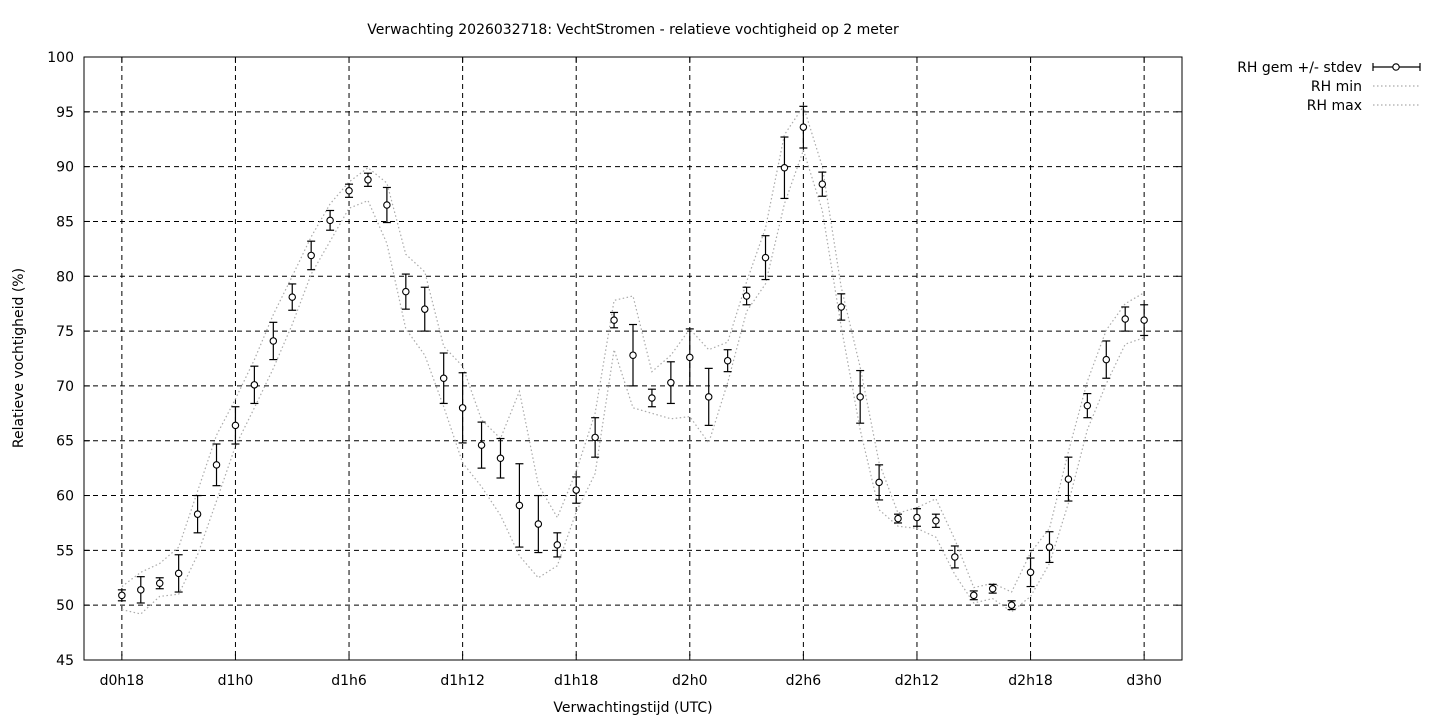  What do you see at coordinates (65, 442) in the screenshot?
I see `y-tick-label: 65` at bounding box center [65, 442].